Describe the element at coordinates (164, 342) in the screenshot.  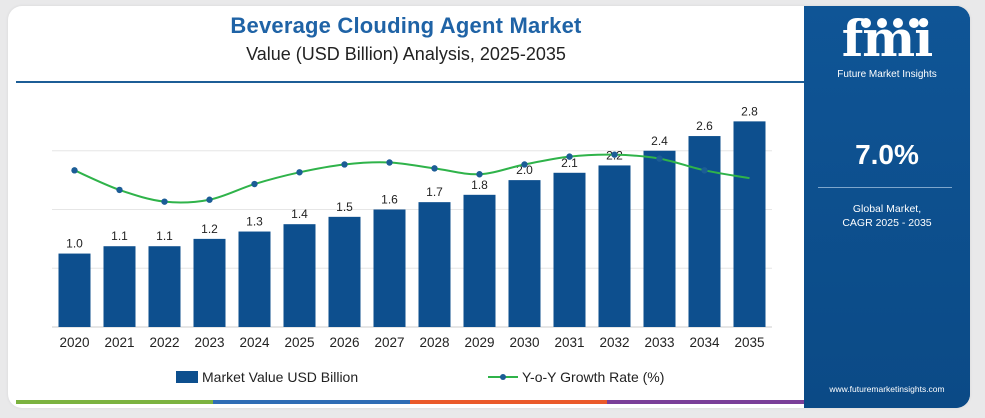
I see `x-tick-2022: 2022` at that location.